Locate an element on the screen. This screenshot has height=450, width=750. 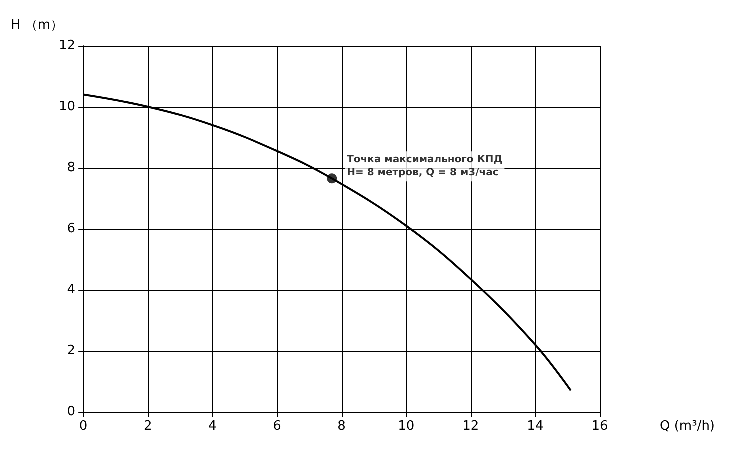
y-tick-label: 4 is located at coordinates (71, 290).